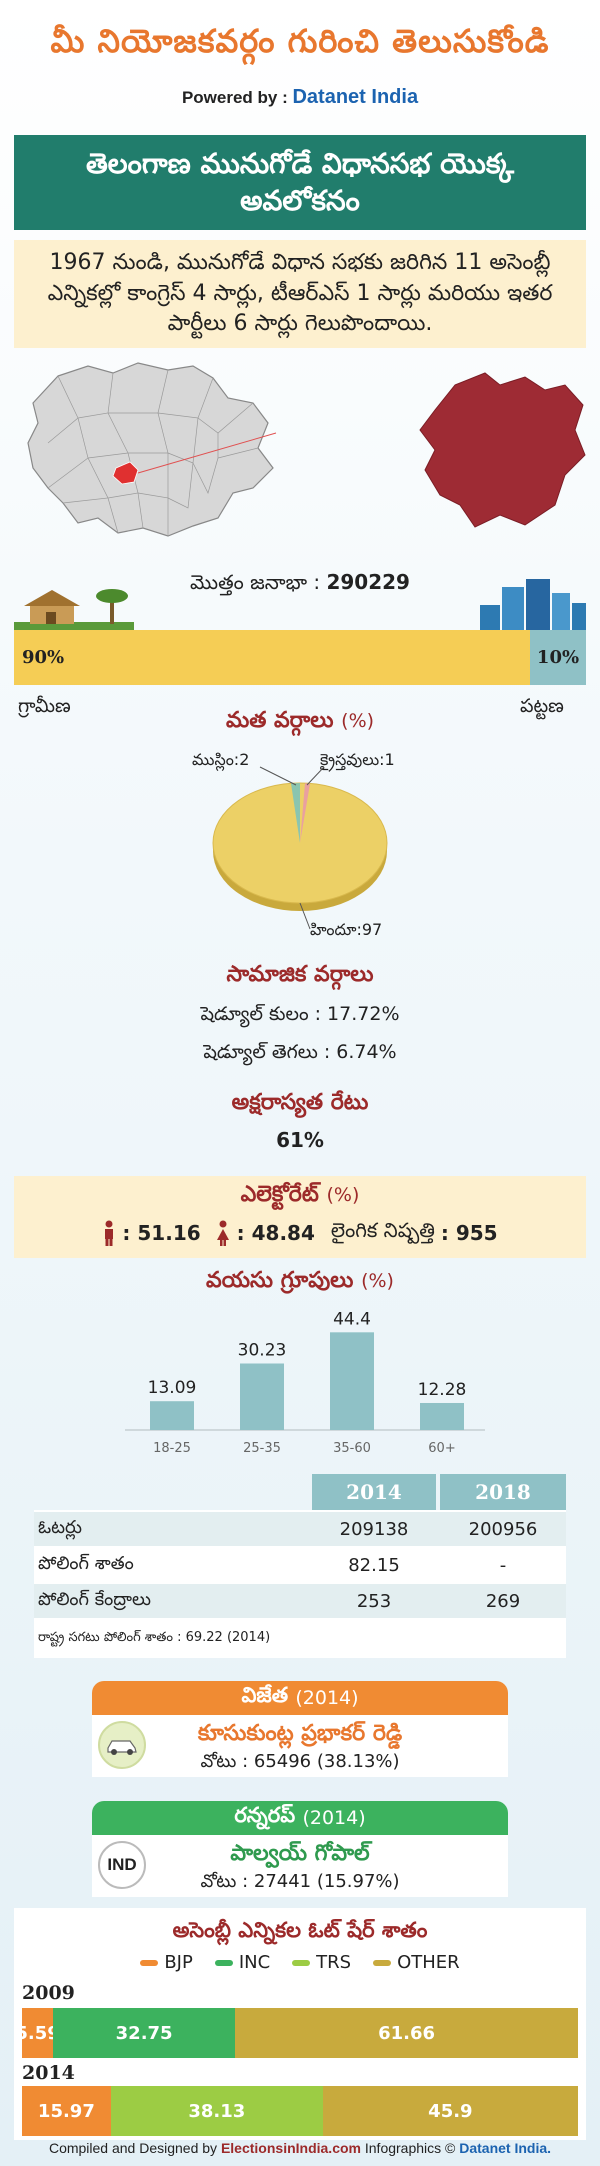  Describe the element at coordinates (374, 1529) in the screenshot. I see `voters-2014: 209138` at that location.